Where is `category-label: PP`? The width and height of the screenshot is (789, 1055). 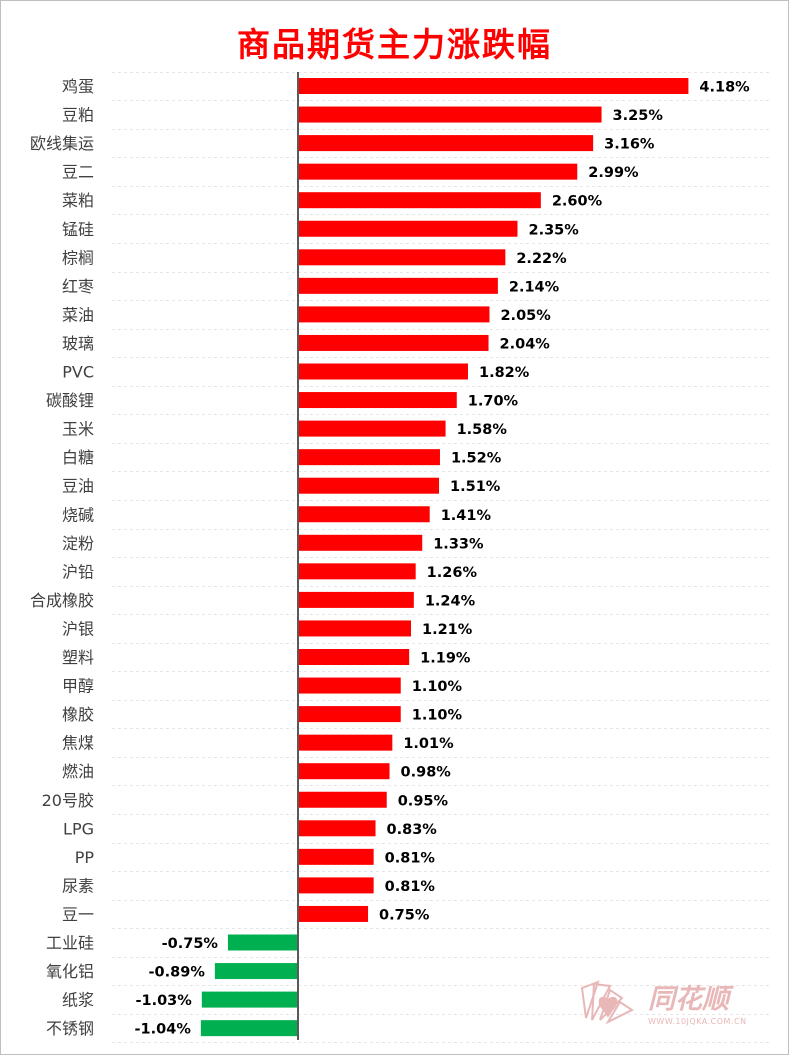
category-label: PP is located at coordinates (85, 857).